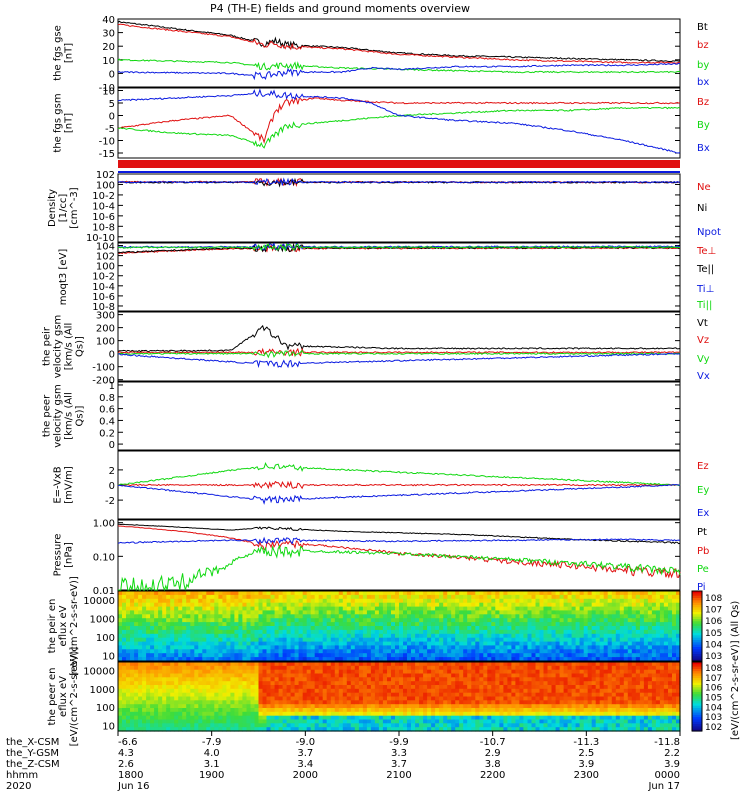  I want to click on y-tick-label: 0.6, so click(107, 410).